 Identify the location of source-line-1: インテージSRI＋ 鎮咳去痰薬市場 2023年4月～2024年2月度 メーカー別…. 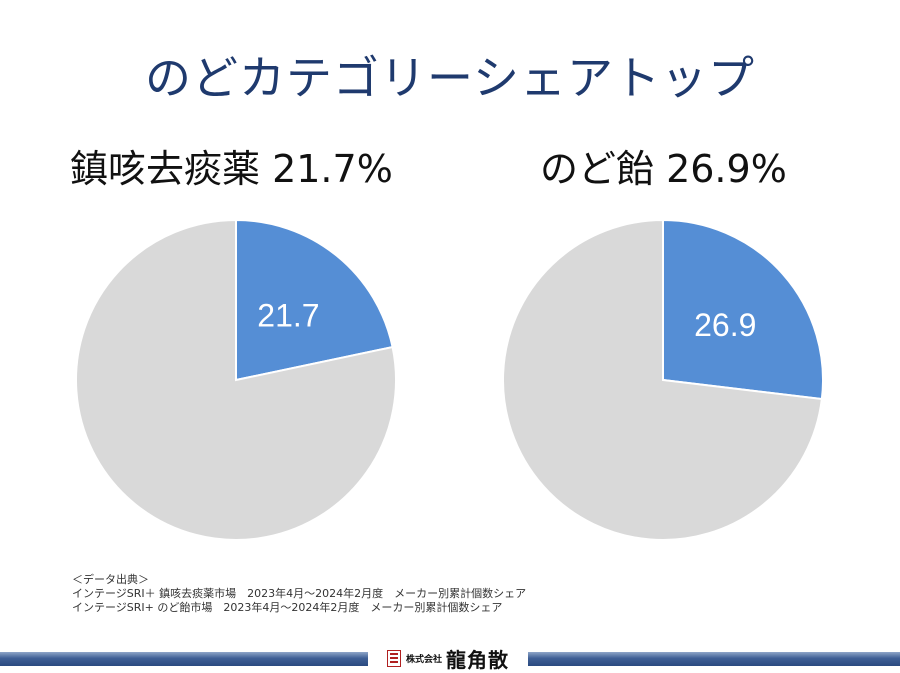
(299, 593).